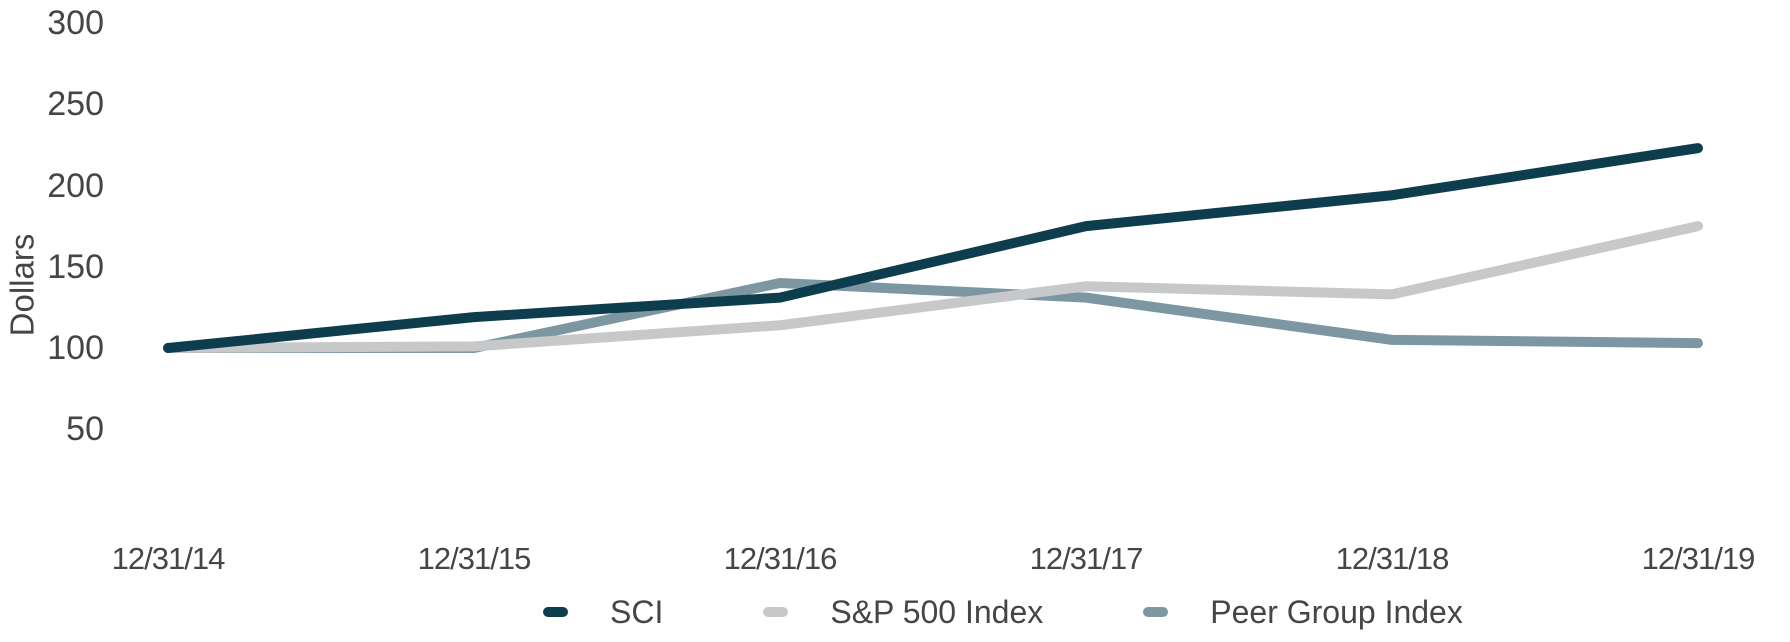  What do you see at coordinates (933, 315) in the screenshot?
I see `series-line-peer-group-index` at bounding box center [933, 315].